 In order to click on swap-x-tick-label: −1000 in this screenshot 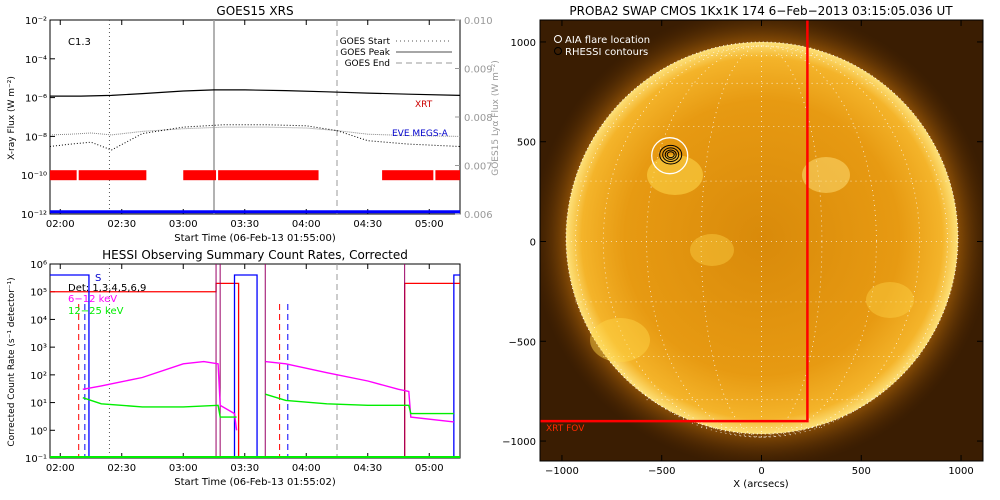, I will do `click(562, 471)`.